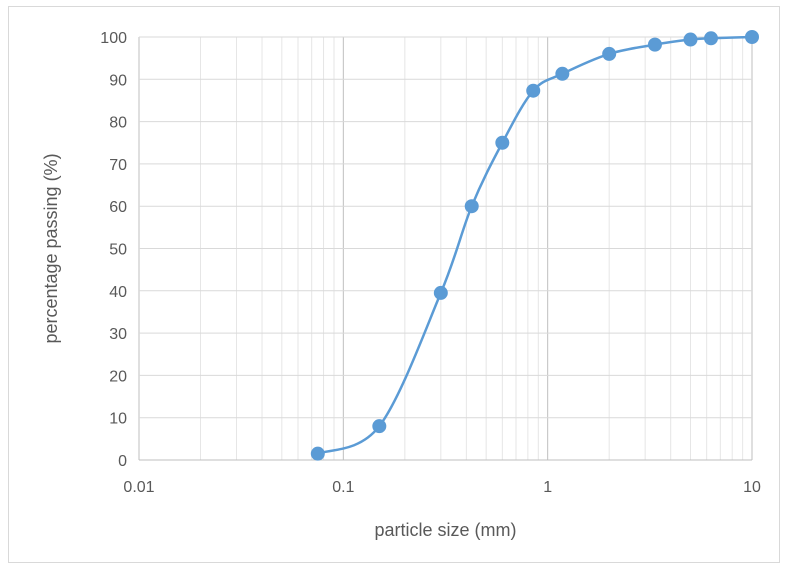  Describe the element at coordinates (752, 487) in the screenshot. I see `x-tick-label: 10` at that location.